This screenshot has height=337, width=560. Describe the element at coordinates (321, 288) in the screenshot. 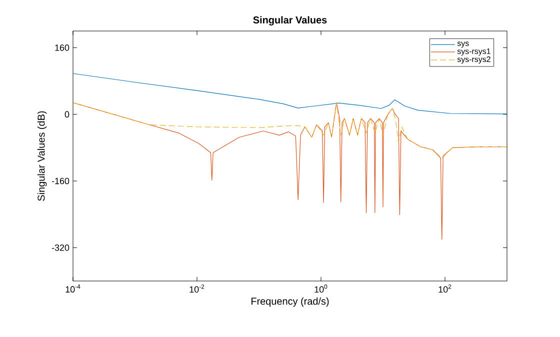

I see `x-tick-label: 10$^{0}$` at that location.